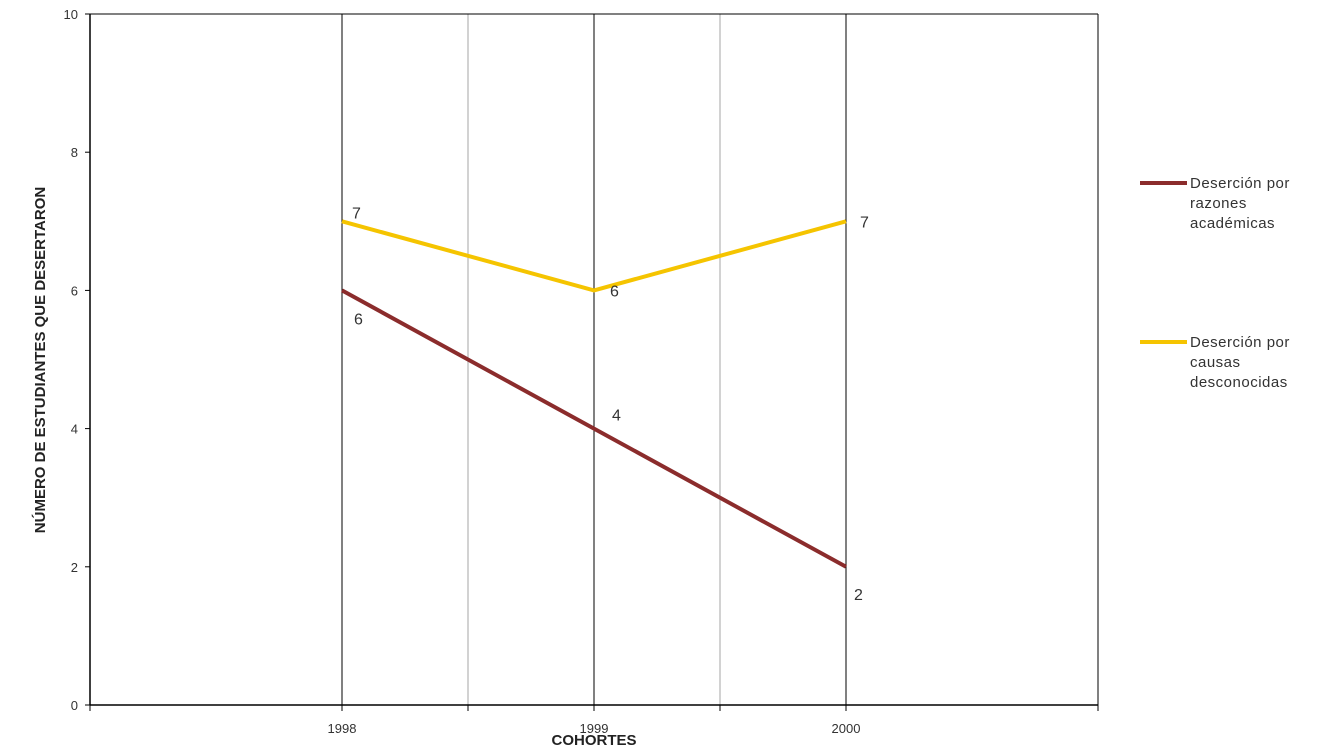 This screenshot has height=749, width=1331. Describe the element at coordinates (74, 567) in the screenshot. I see `y-tick-label: 2` at that location.